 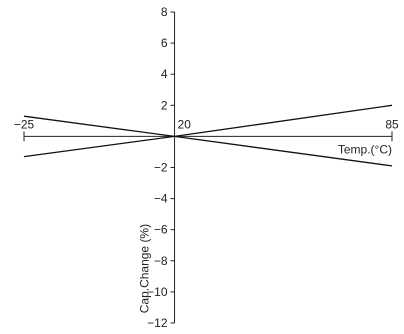 What do you see at coordinates (392, 124) in the screenshot?
I see `x-tick-label: 85` at bounding box center [392, 124].